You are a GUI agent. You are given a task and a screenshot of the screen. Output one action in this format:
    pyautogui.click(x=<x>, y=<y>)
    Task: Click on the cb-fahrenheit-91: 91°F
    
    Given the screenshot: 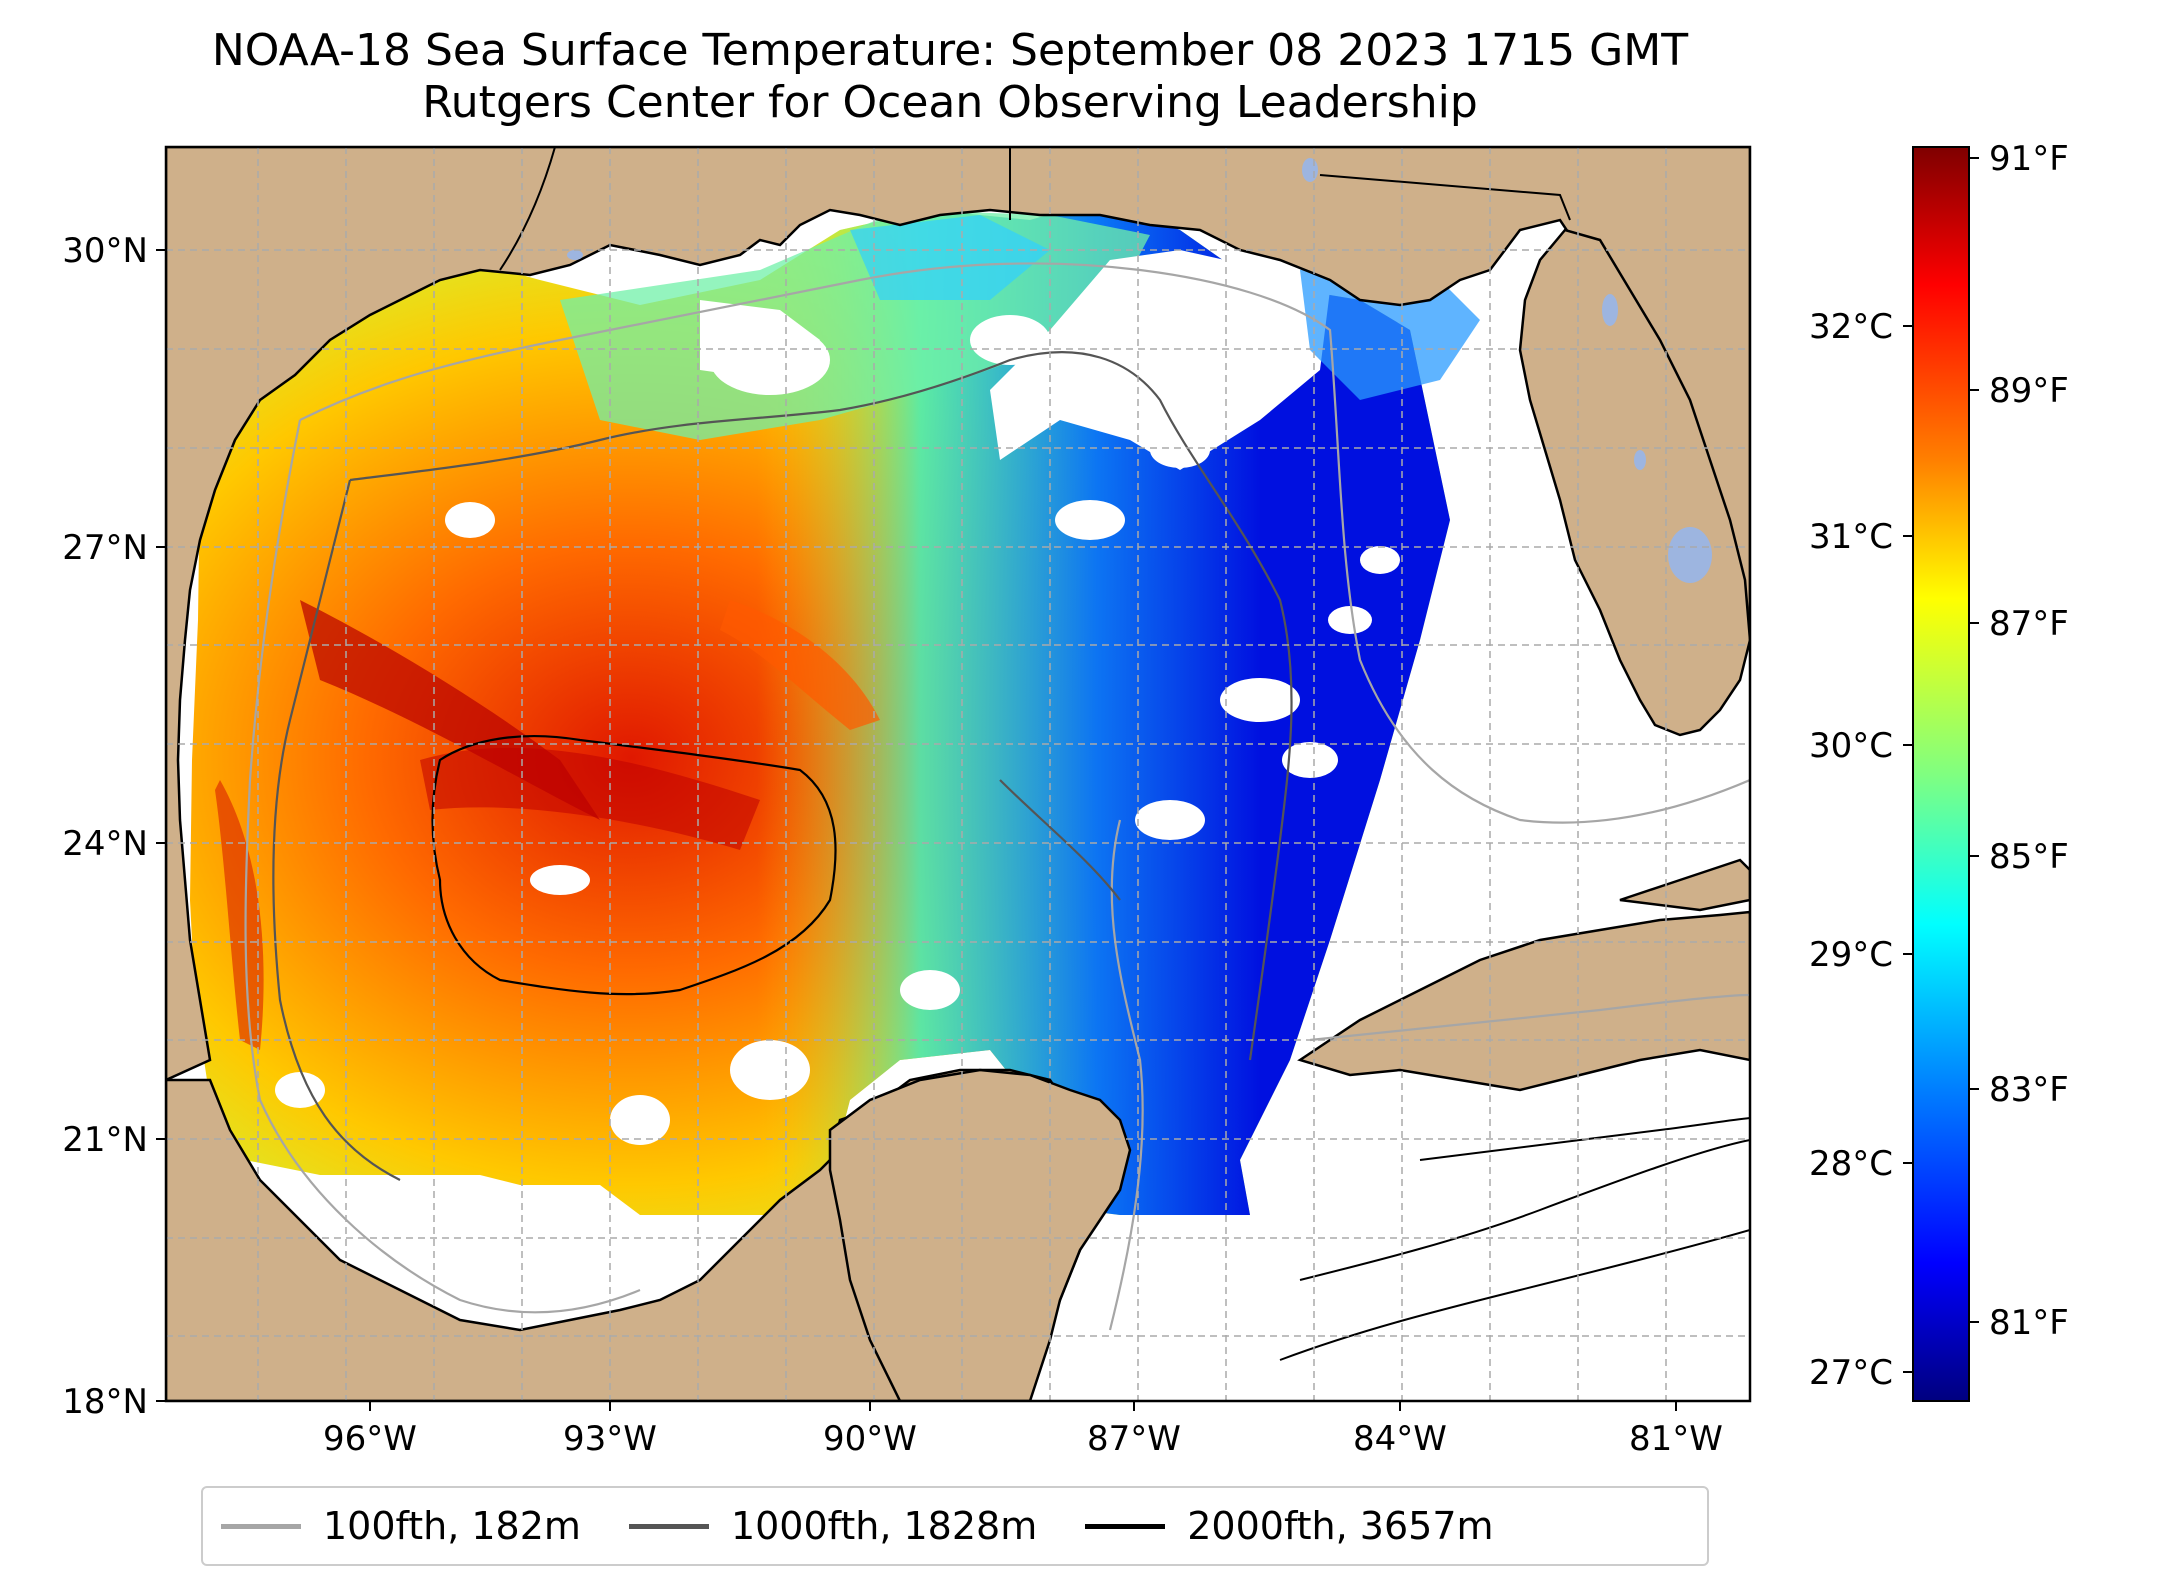 What is the action you would take?
    pyautogui.click(x=2029, y=159)
    